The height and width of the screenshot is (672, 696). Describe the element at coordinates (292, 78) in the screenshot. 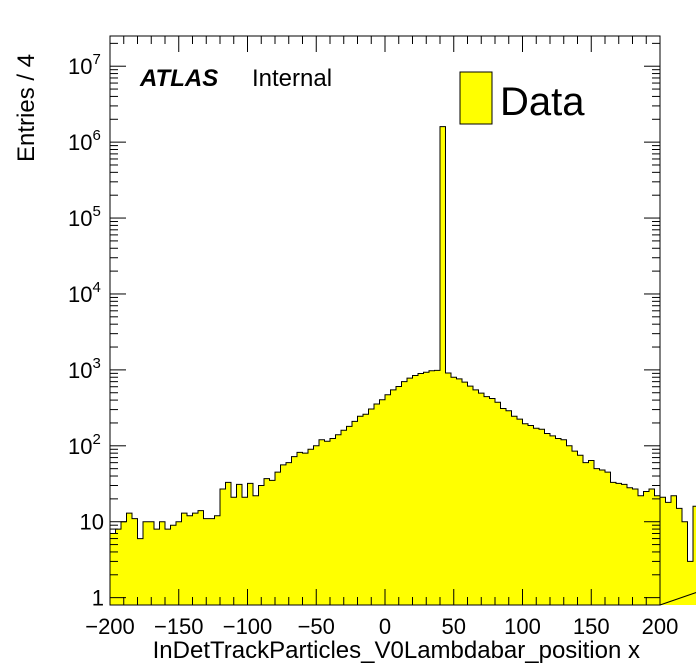

I see `internal-label: Internal` at that location.